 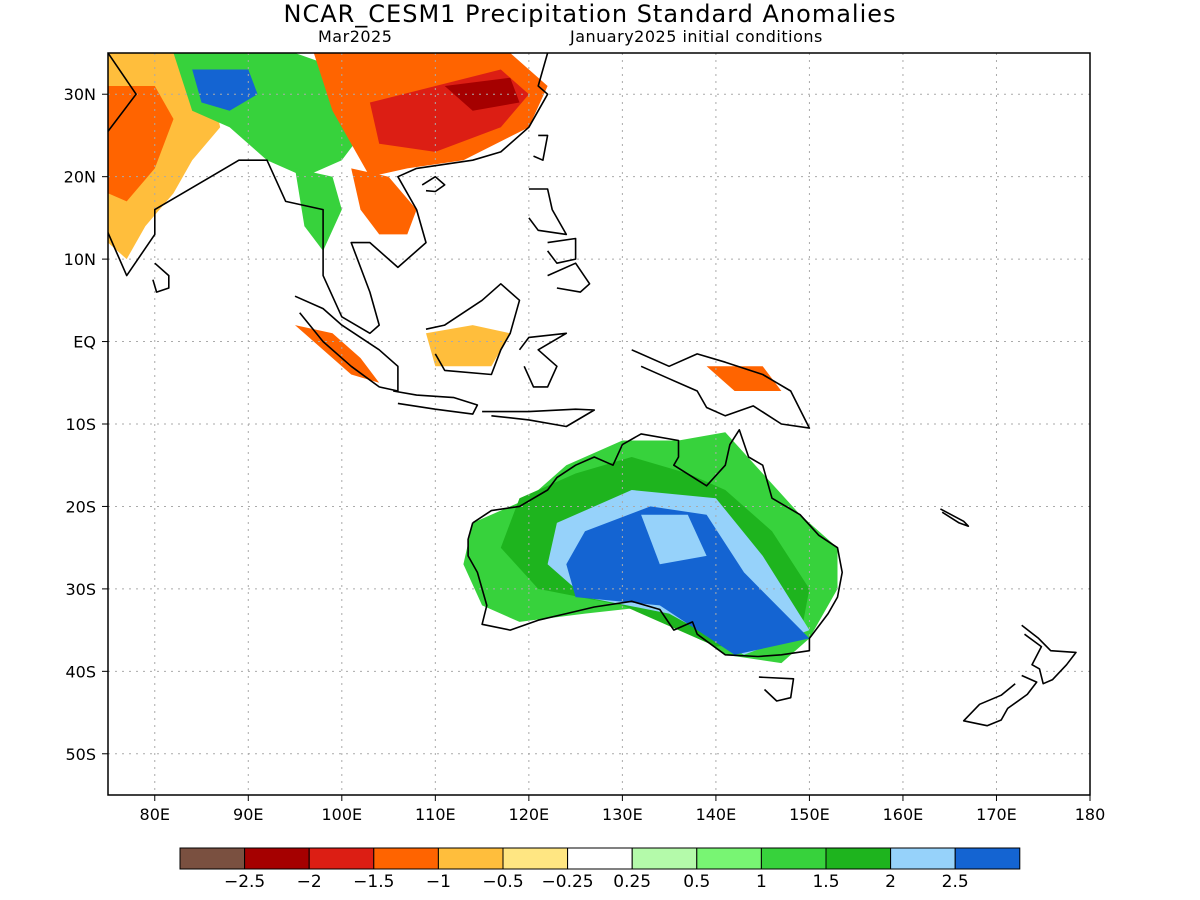 I want to click on lat-tick-label: 40S, so click(x=80, y=671).